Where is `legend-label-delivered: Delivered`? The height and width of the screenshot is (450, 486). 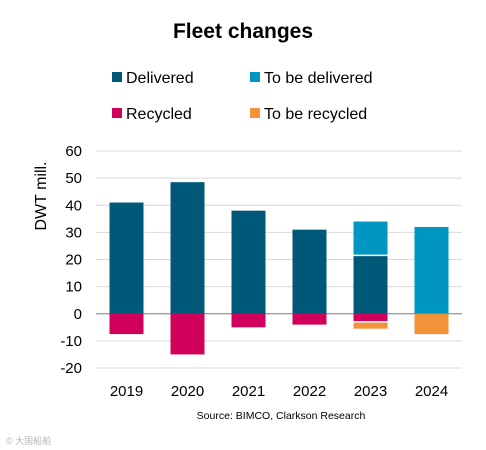
legend-label-delivered: Delivered is located at coordinates (160, 78).